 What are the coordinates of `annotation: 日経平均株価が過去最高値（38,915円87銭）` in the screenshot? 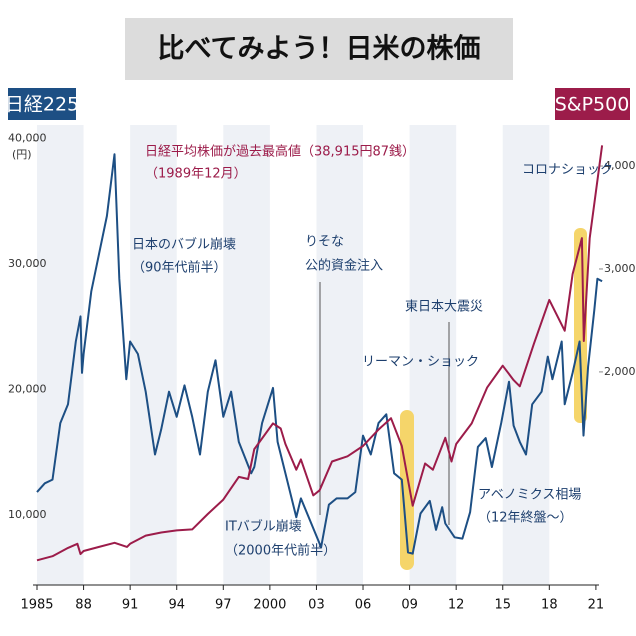 It's located at (280, 152).